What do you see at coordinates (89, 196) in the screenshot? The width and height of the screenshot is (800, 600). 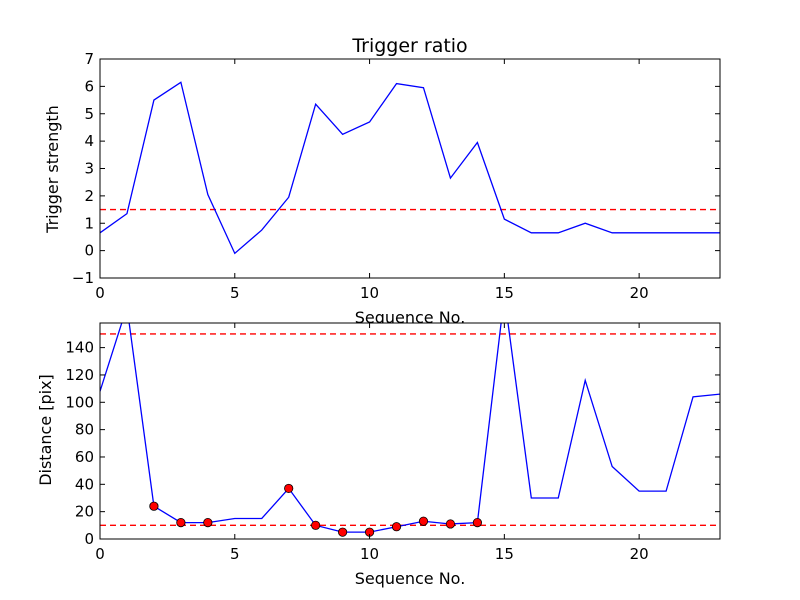 I see `y-tick-label: 2` at bounding box center [89, 196].